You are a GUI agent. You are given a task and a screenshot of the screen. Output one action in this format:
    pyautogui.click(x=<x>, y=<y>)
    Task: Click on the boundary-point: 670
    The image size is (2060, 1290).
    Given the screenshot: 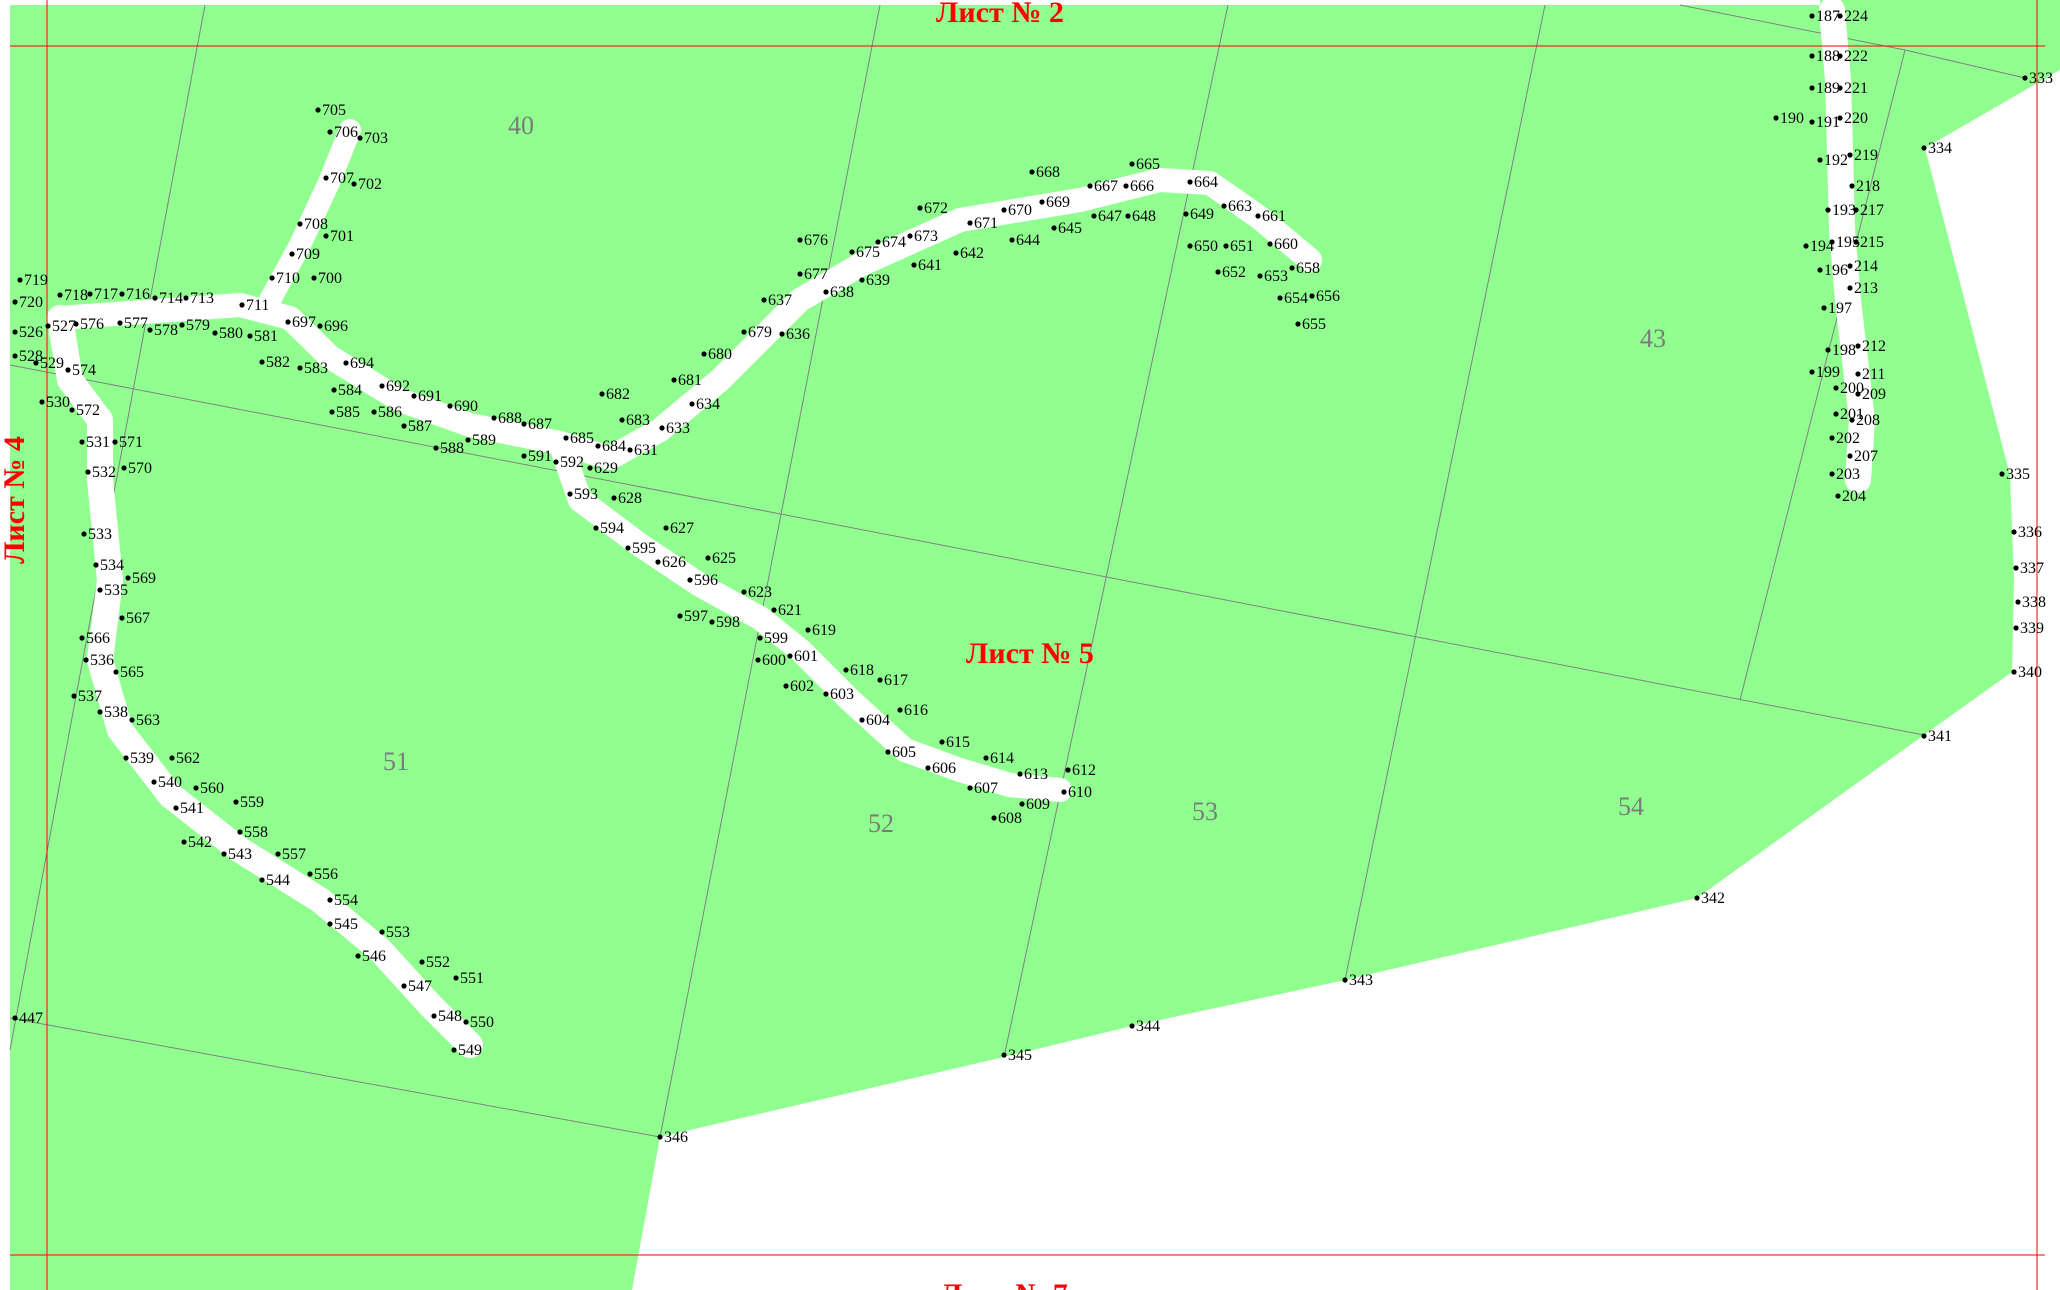 What is the action you would take?
    pyautogui.click(x=1016, y=210)
    